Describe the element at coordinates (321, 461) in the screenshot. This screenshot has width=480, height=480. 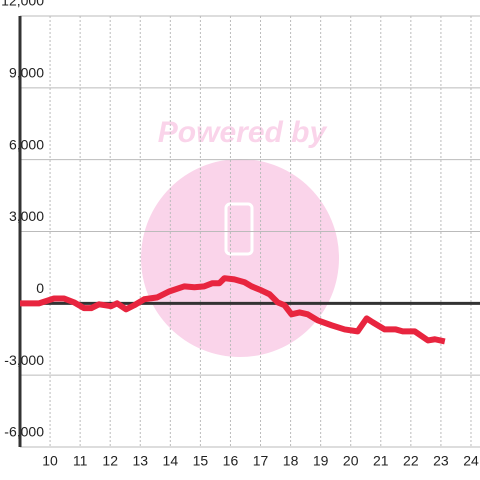
I see `x-tick-label: 19` at that location.